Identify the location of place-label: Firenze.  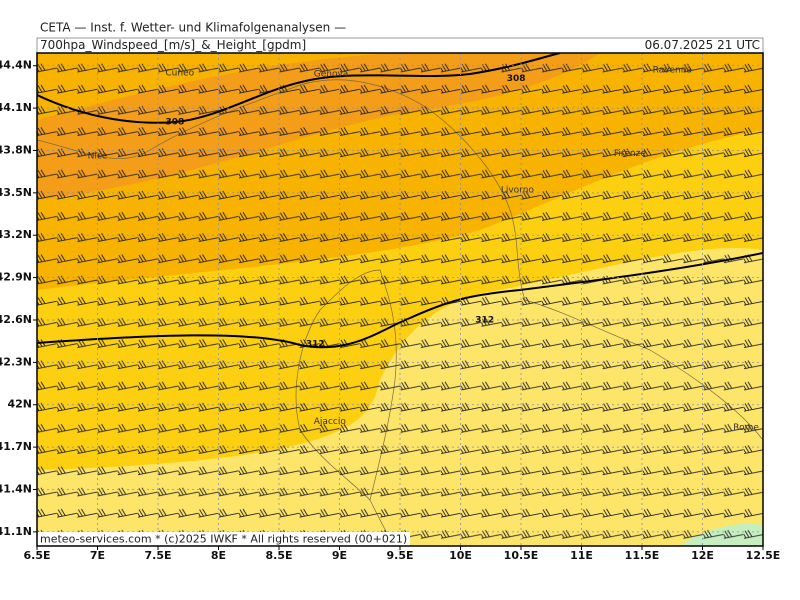
(630, 154).